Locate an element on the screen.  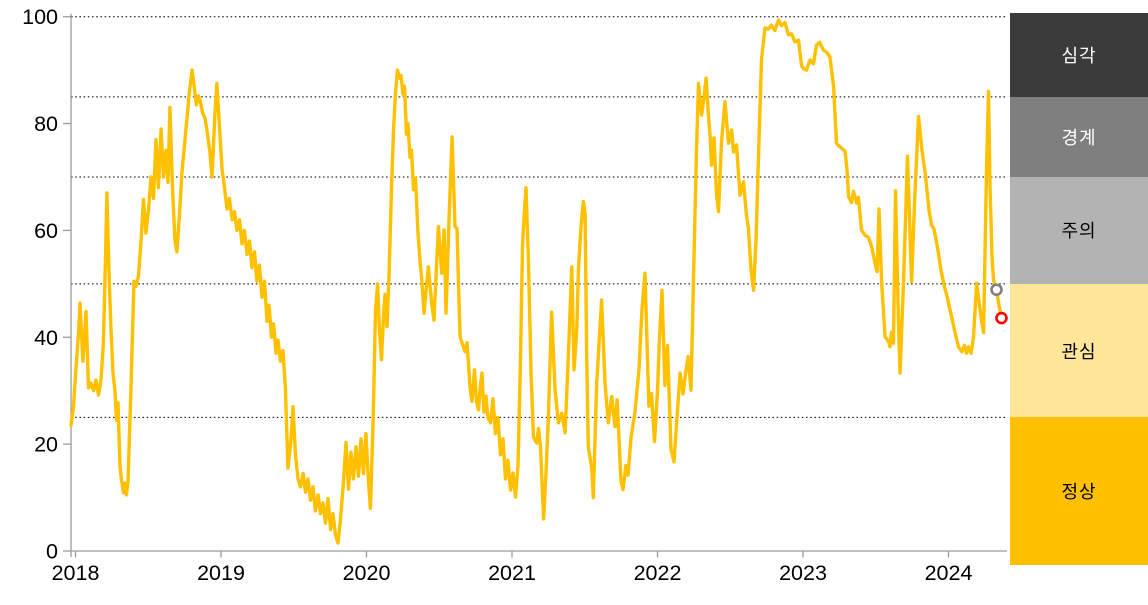
y-tick-label: 80 is located at coordinates (46, 124).